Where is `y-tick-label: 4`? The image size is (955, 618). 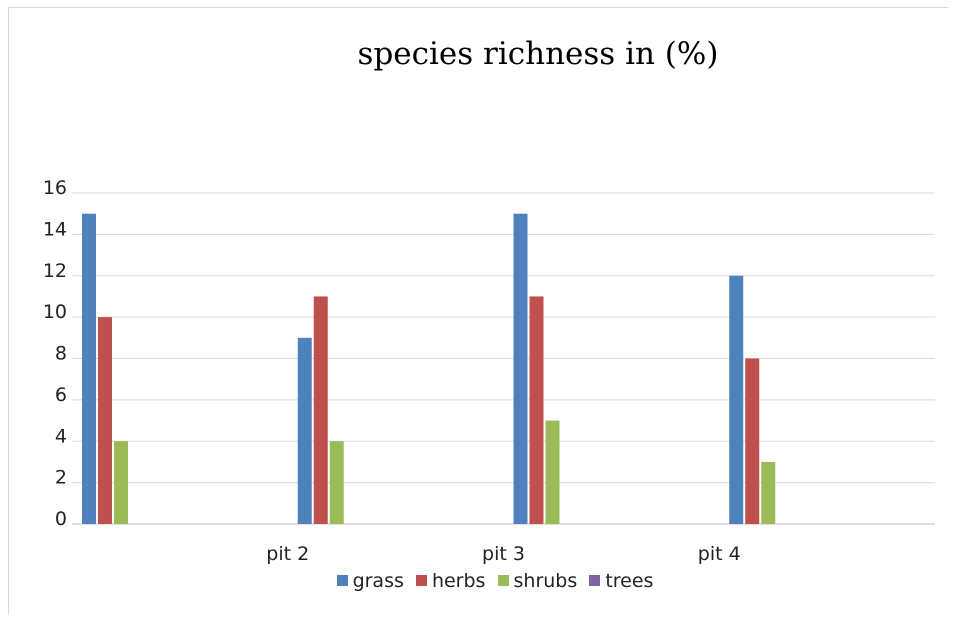 y-tick-label: 4 is located at coordinates (61, 436).